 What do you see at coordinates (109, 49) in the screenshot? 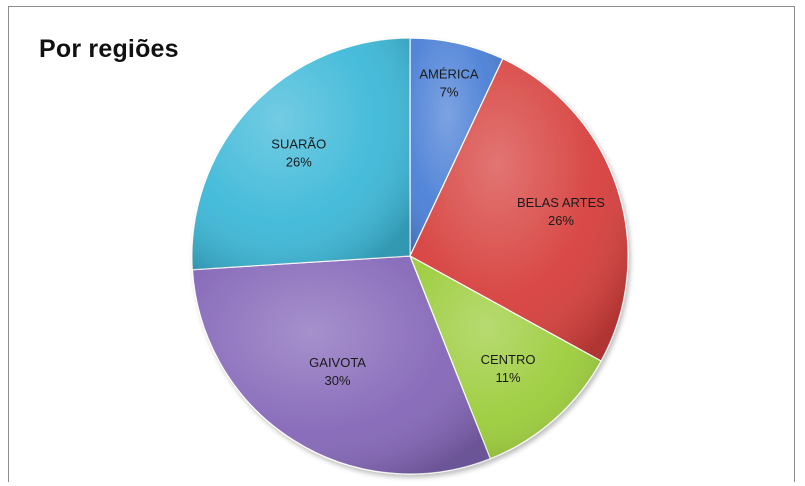
I see `chart-title: Por regiões` at bounding box center [109, 49].